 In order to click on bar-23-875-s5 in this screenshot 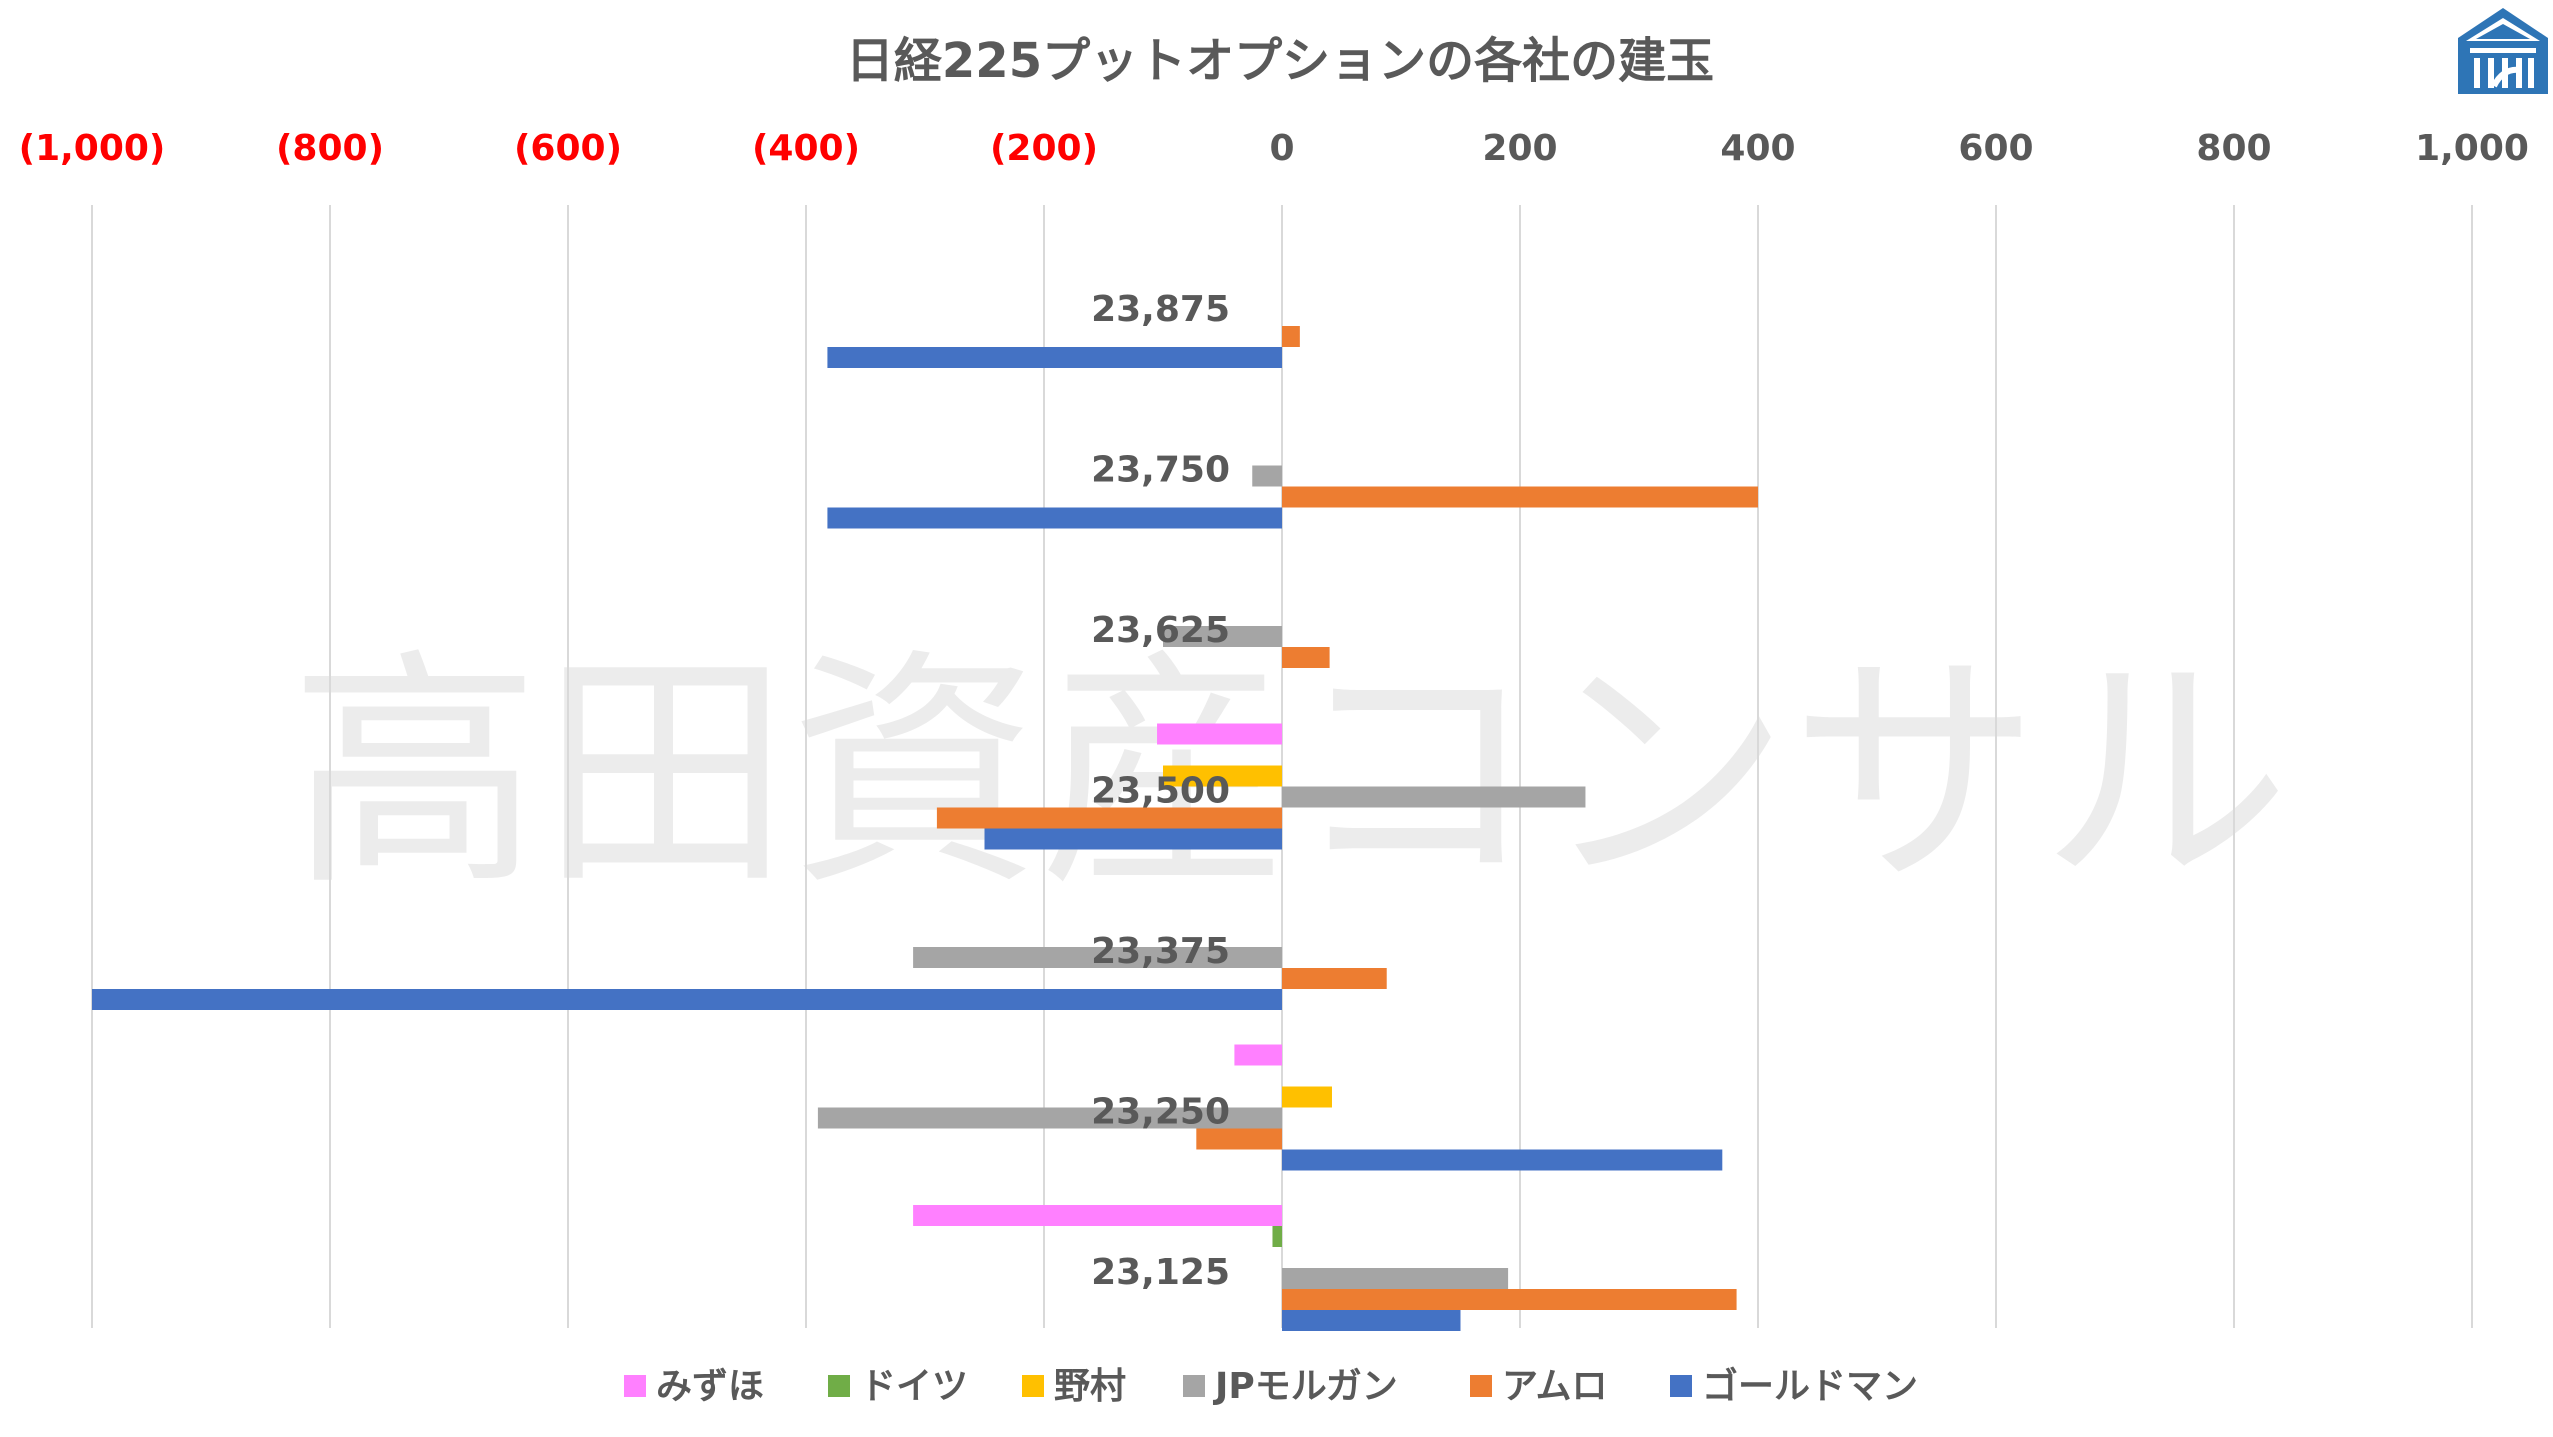, I will do `click(1054, 357)`.